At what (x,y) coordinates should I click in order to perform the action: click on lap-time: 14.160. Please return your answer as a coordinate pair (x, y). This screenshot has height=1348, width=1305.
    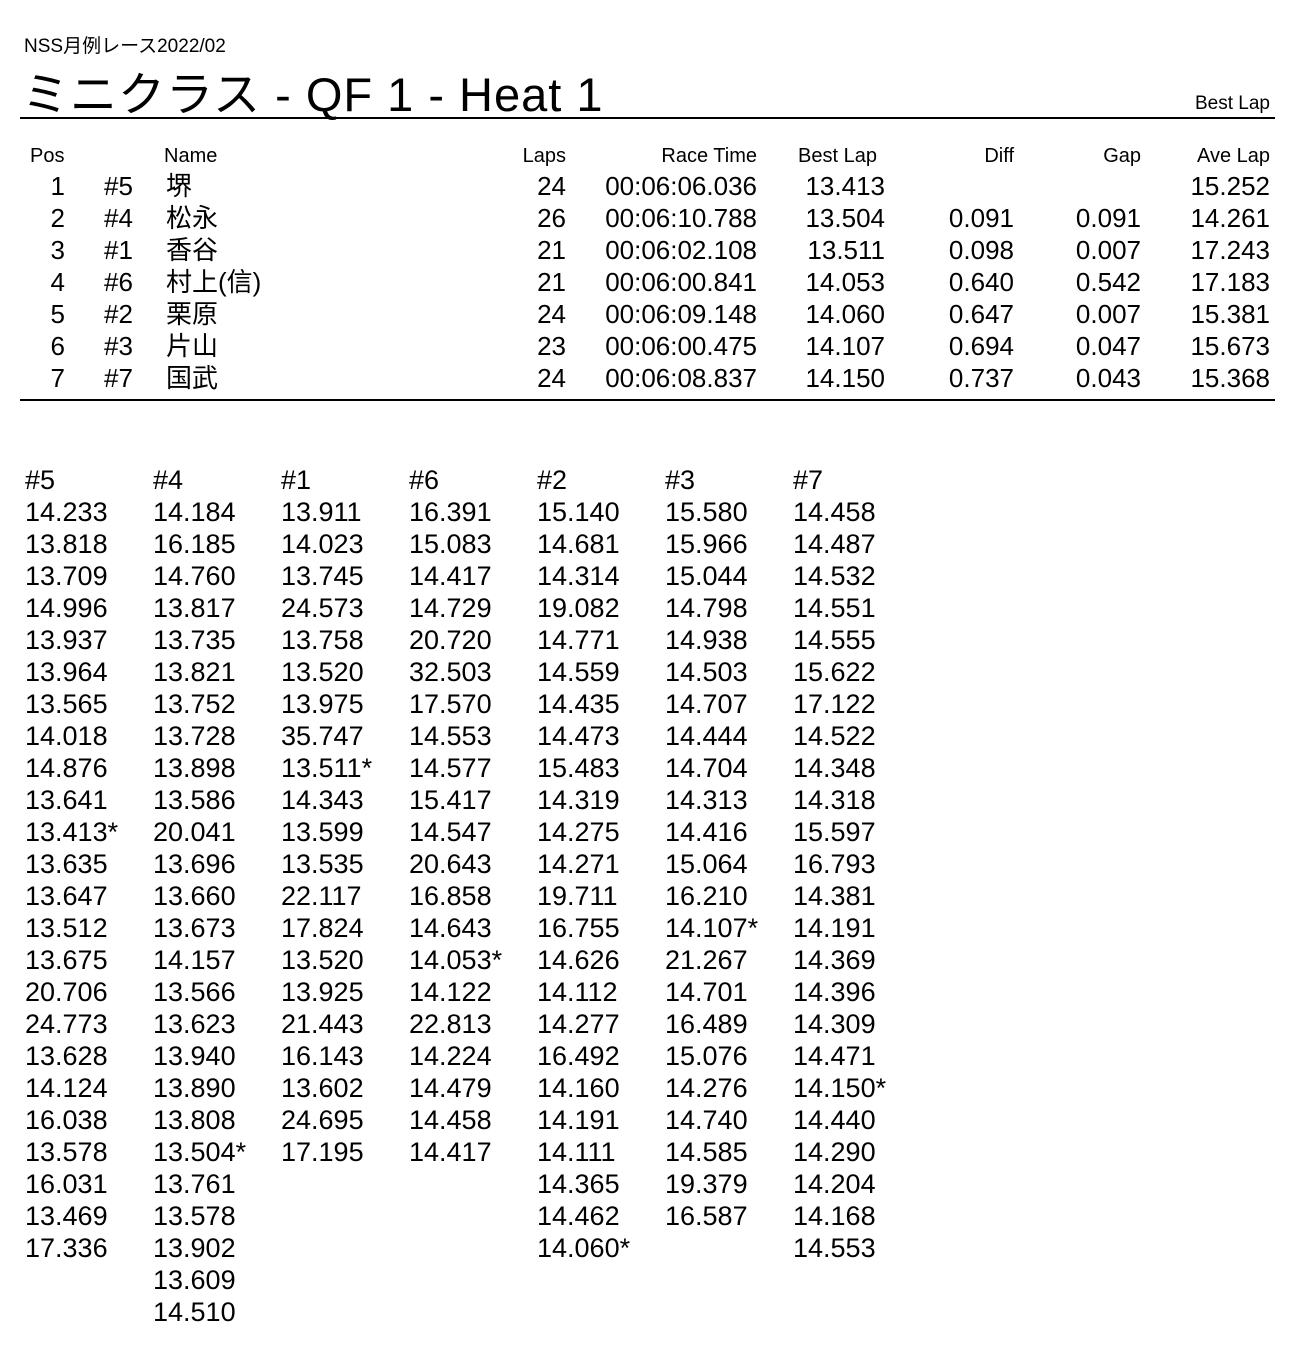
    Looking at the image, I should click on (578, 1088).